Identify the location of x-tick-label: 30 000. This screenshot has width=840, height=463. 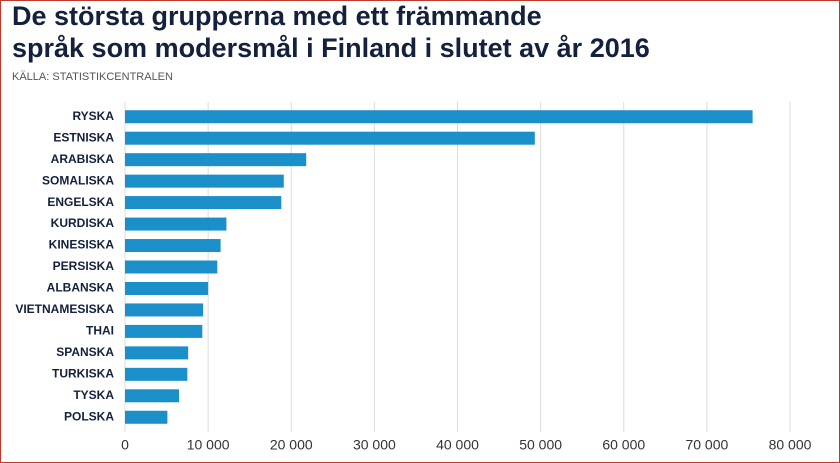
(374, 445).